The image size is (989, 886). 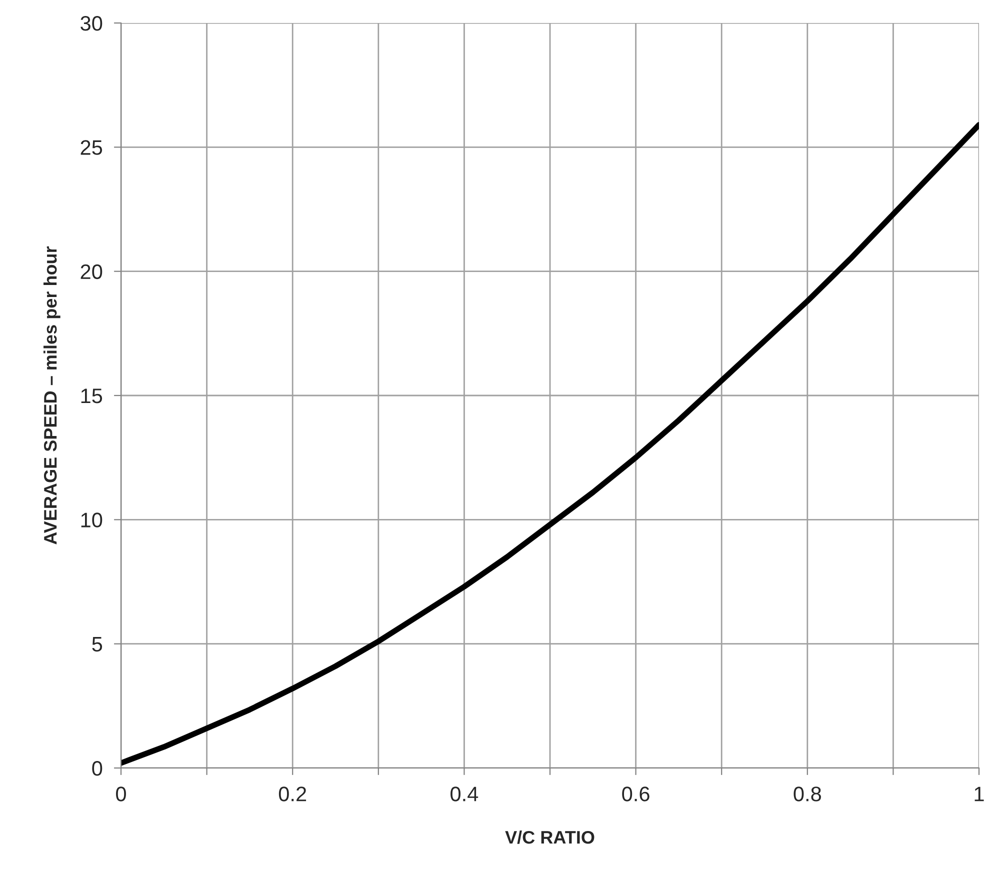 What do you see at coordinates (97, 644) in the screenshot?
I see `y-tick-label: 5` at bounding box center [97, 644].